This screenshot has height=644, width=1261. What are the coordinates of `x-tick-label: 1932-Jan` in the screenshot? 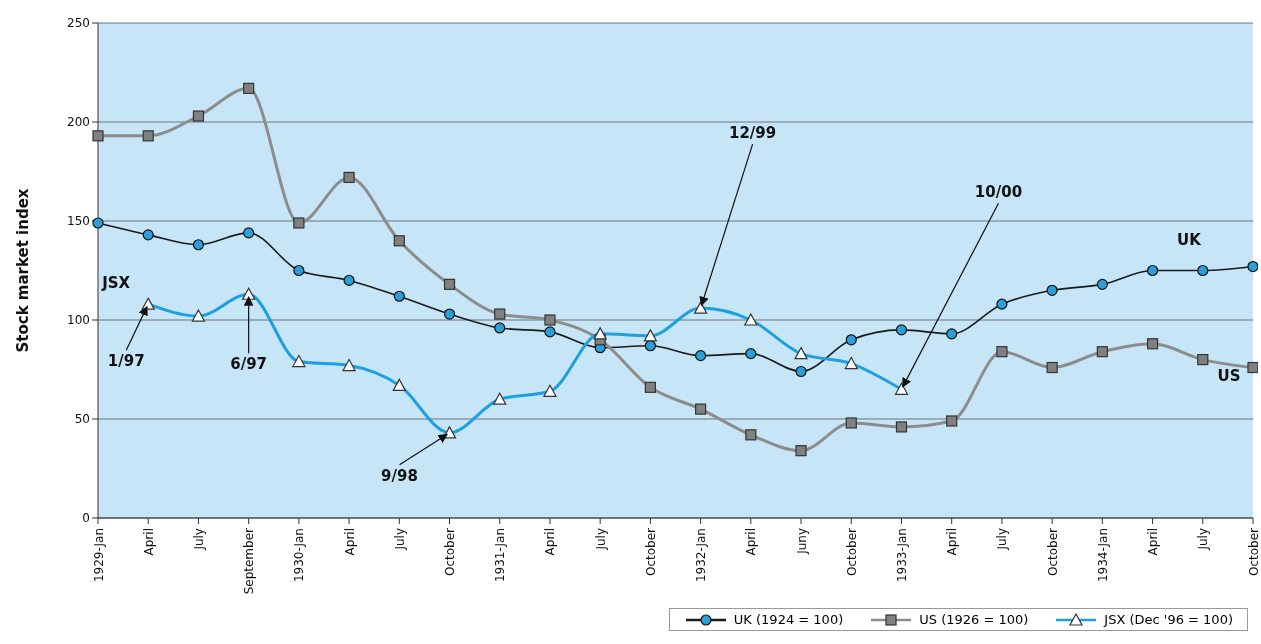 It's located at (701, 555).